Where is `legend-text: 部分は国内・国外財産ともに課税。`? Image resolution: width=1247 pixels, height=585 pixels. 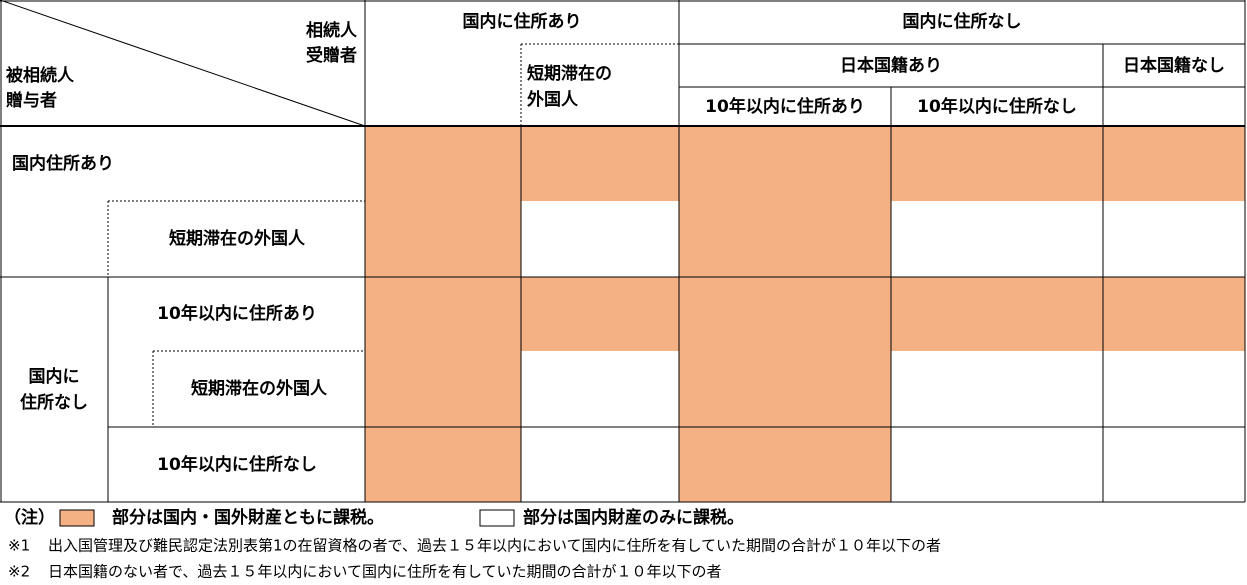 legend-text: 部分は国内・国外財産ともに課税。 is located at coordinates (248, 517).